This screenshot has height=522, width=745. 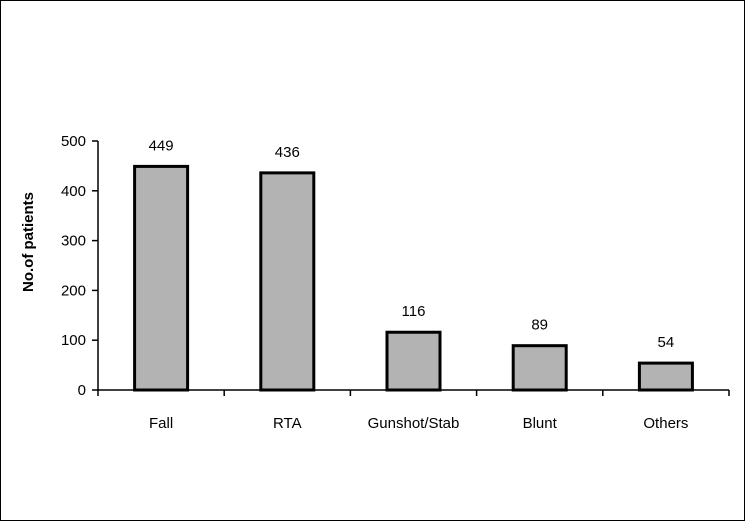 What do you see at coordinates (665, 376) in the screenshot?
I see `bar-others` at bounding box center [665, 376].